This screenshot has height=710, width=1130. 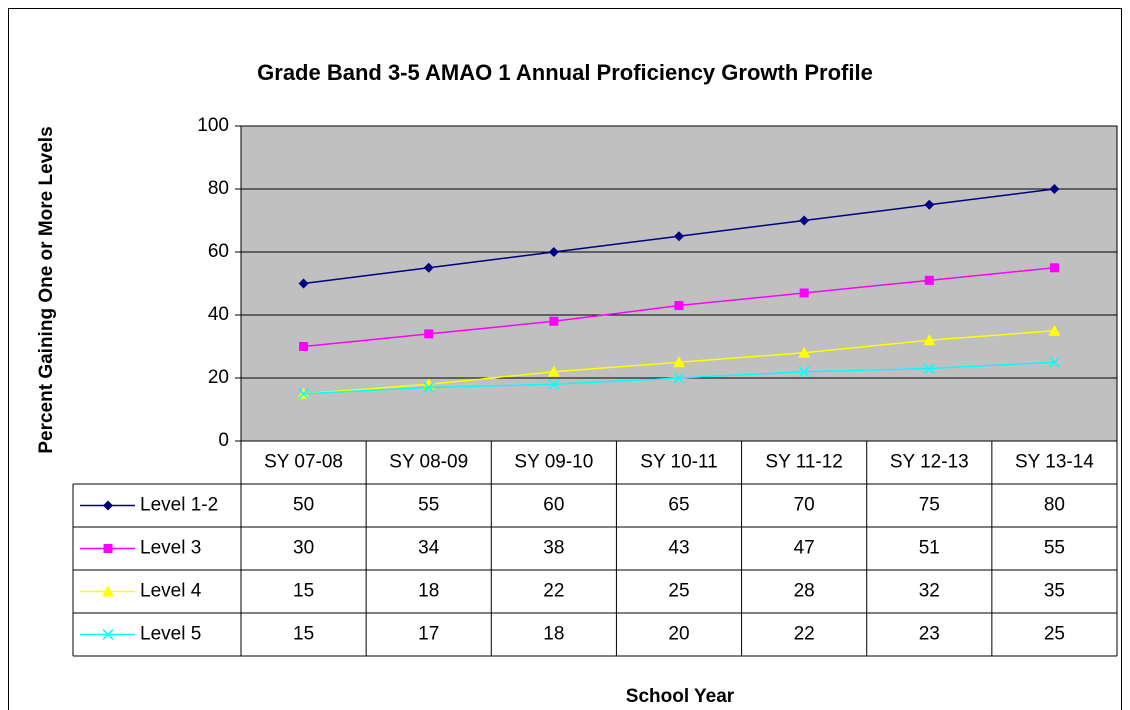 What do you see at coordinates (553, 505) in the screenshot?
I see `table-value: 60` at bounding box center [553, 505].